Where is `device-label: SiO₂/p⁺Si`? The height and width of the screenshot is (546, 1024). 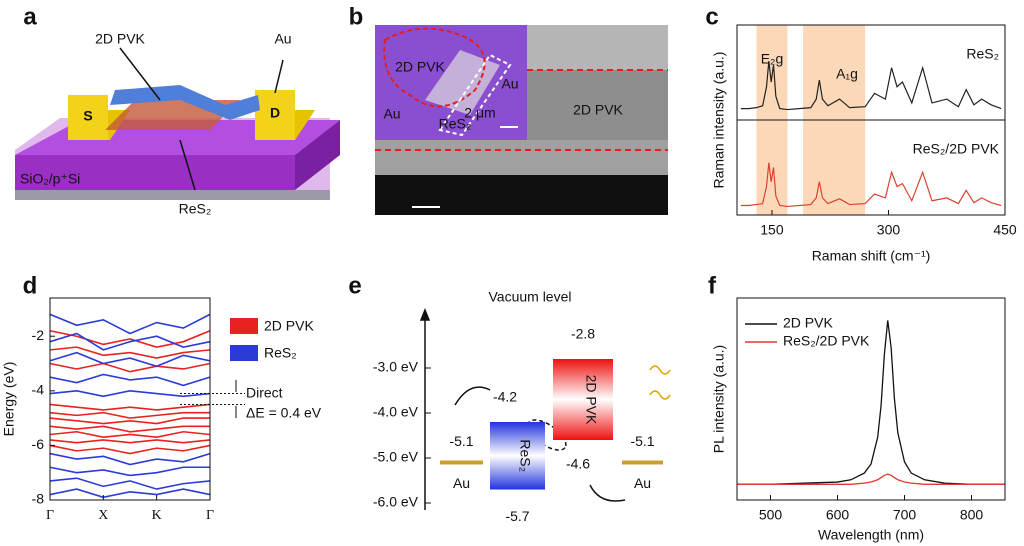
device-label: SiO₂/p⁺Si is located at coordinates (50, 179).